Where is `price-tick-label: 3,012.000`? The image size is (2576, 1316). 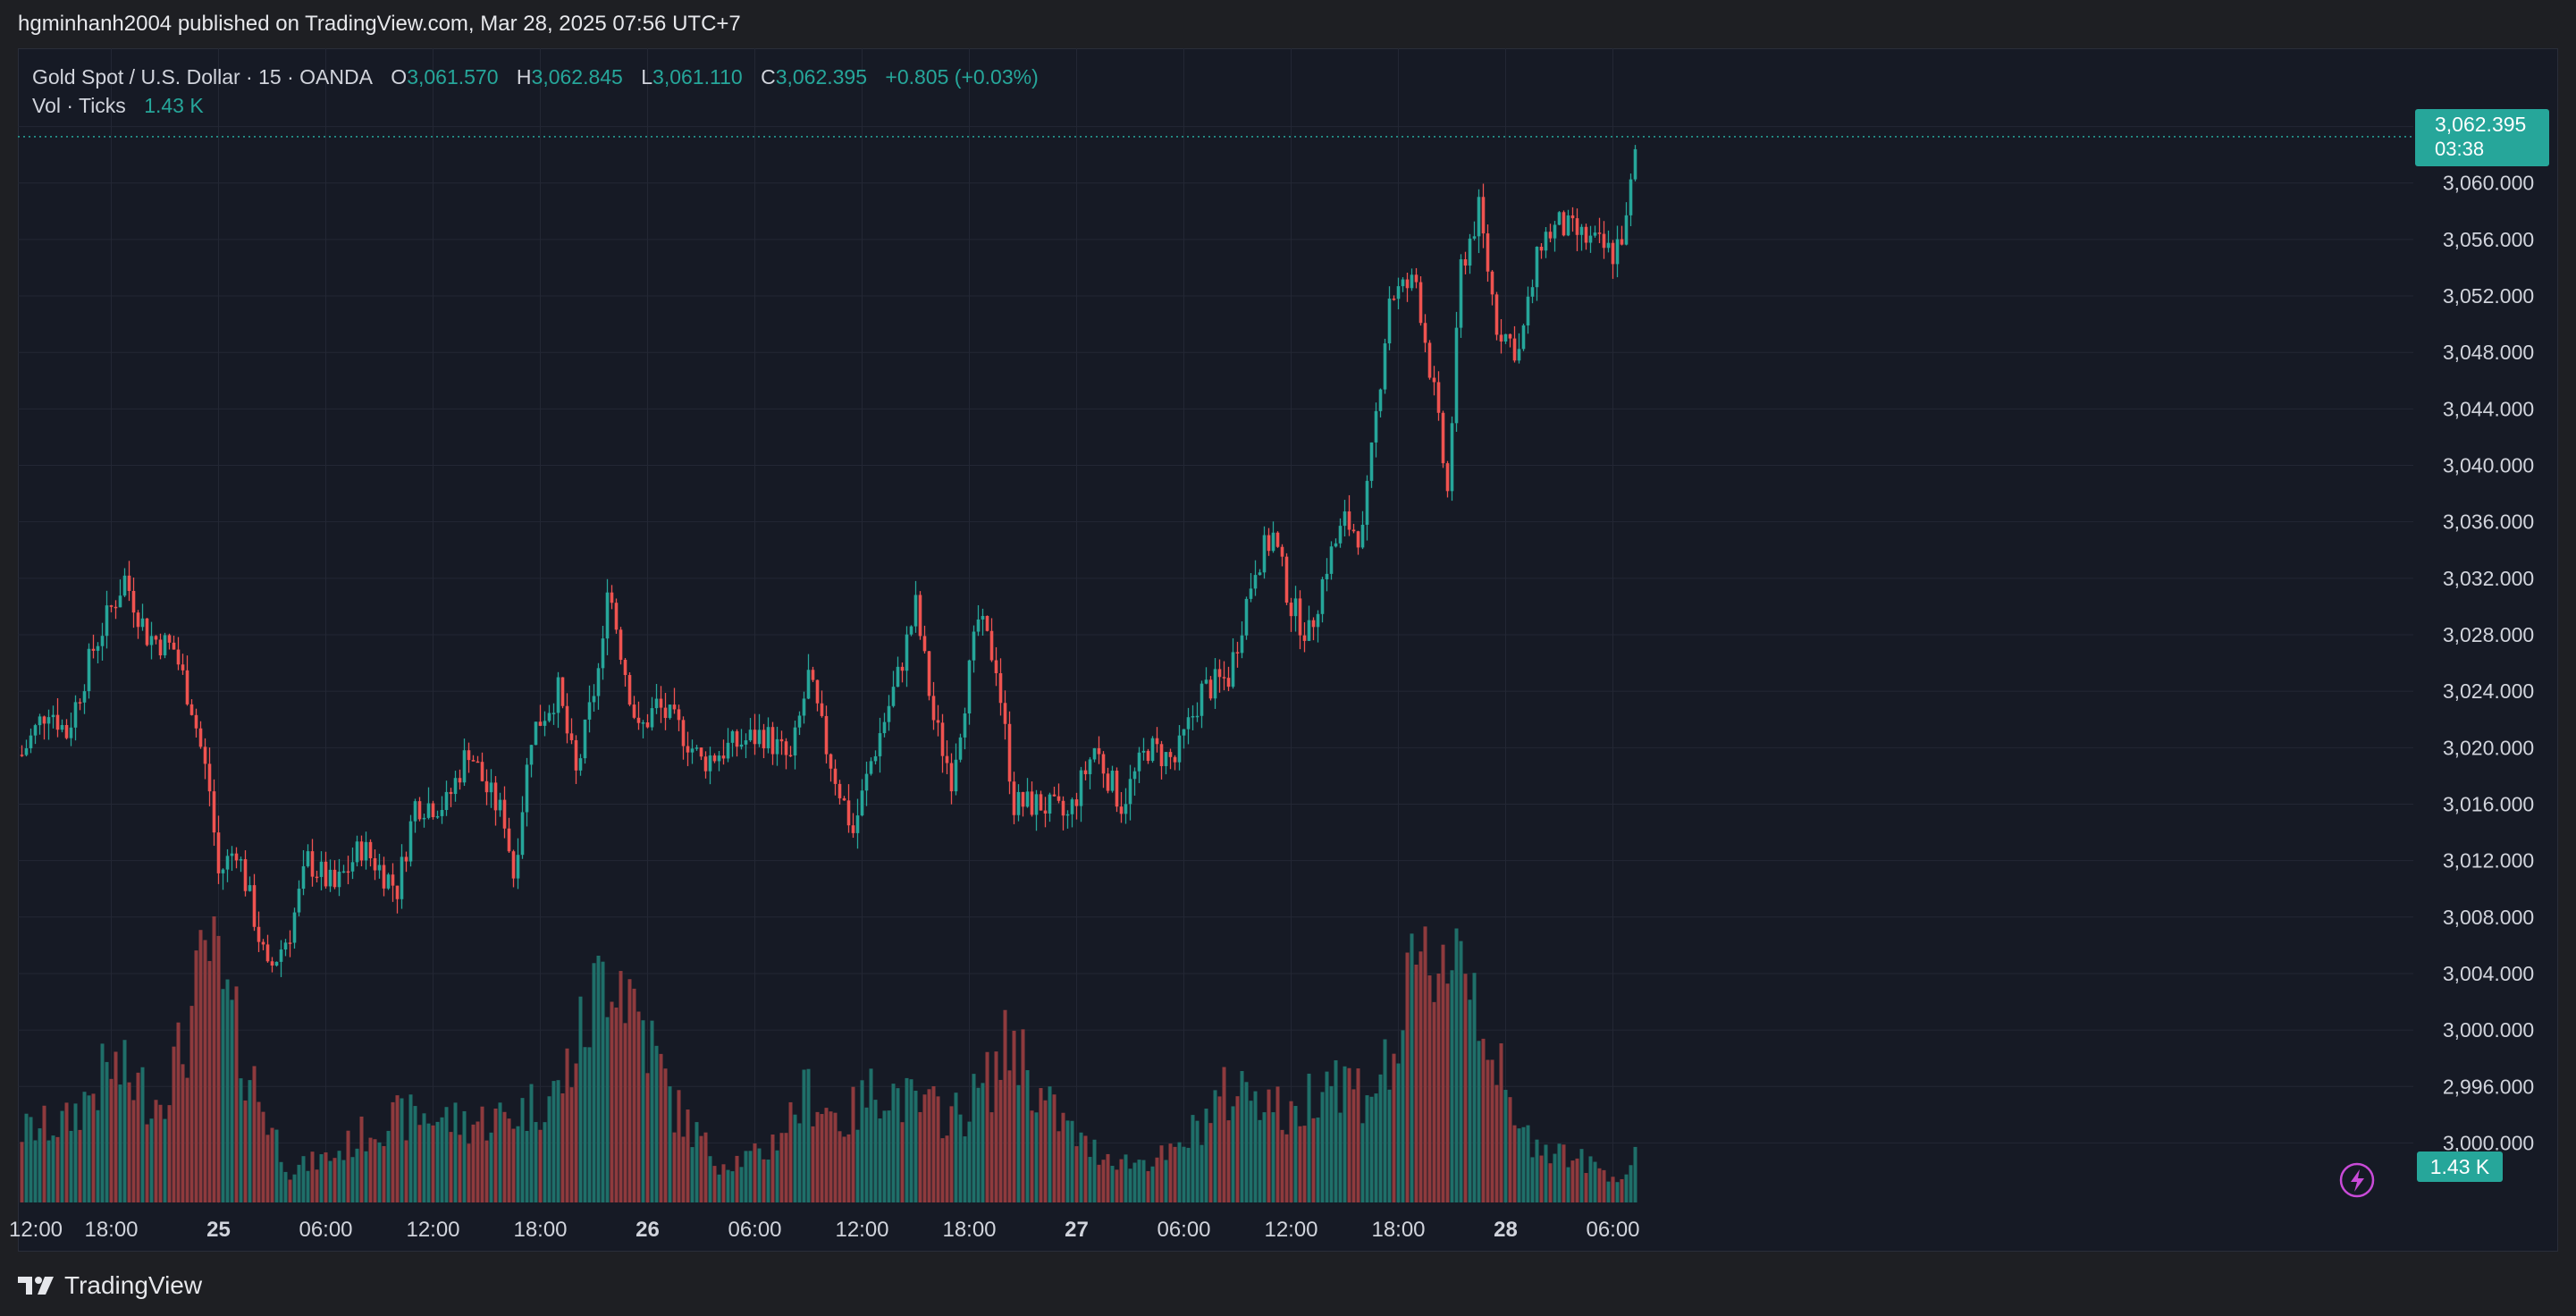
price-tick-label: 3,012.000 is located at coordinates (2489, 861).